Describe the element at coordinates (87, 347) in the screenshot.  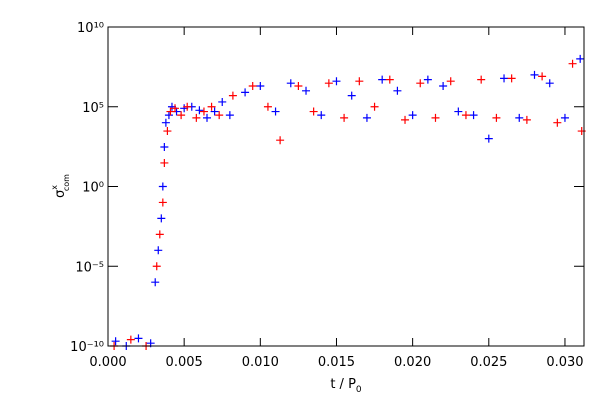
I see `y-tick-label: 10⁻¹⁰` at that location.